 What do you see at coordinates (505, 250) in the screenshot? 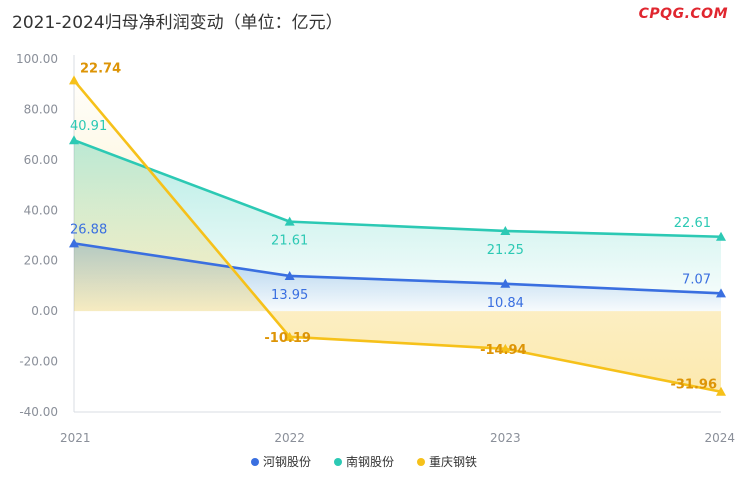
I see `data-label: 21.25` at bounding box center [505, 250].